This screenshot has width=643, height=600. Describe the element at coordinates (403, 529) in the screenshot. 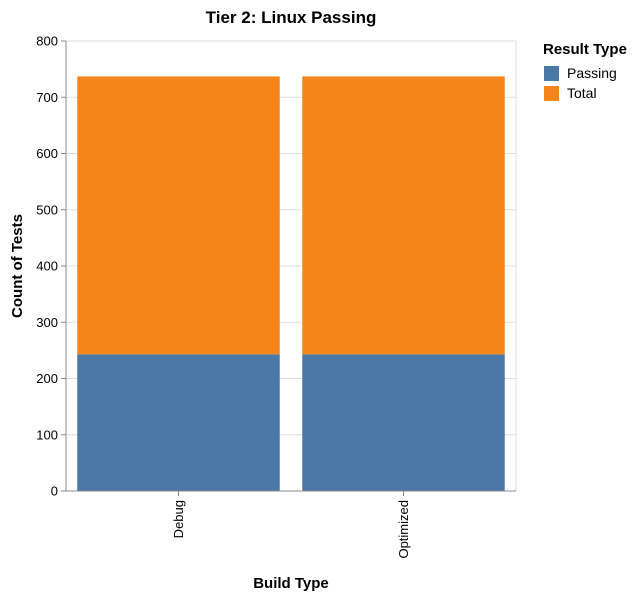

I see `x-tick-label: Optimized` at that location.